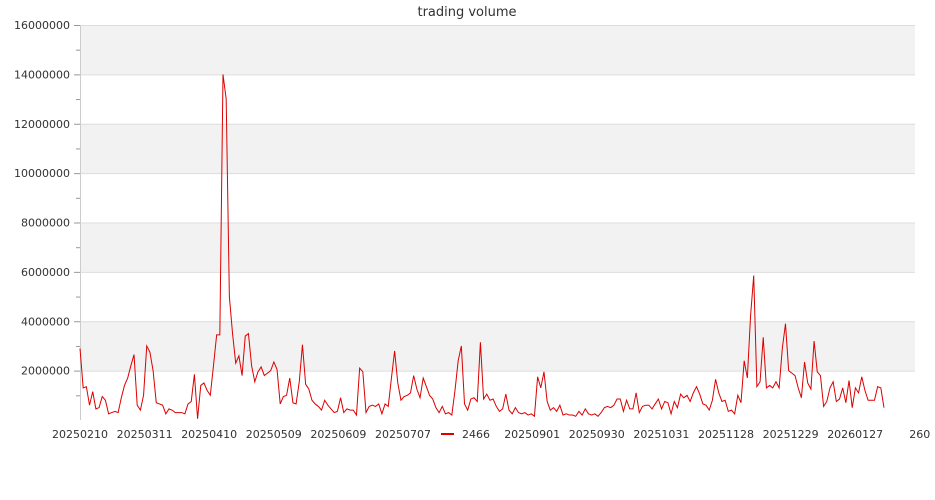 The width and height of the screenshot is (935, 500). I want to click on x-tick-label: 20251229, so click(791, 434).